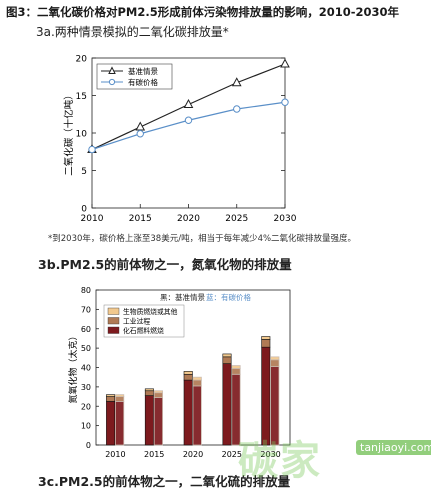  Describe the element at coordinates (86, 368) in the screenshot. I see `y-tick-label-b: 40` at that location.